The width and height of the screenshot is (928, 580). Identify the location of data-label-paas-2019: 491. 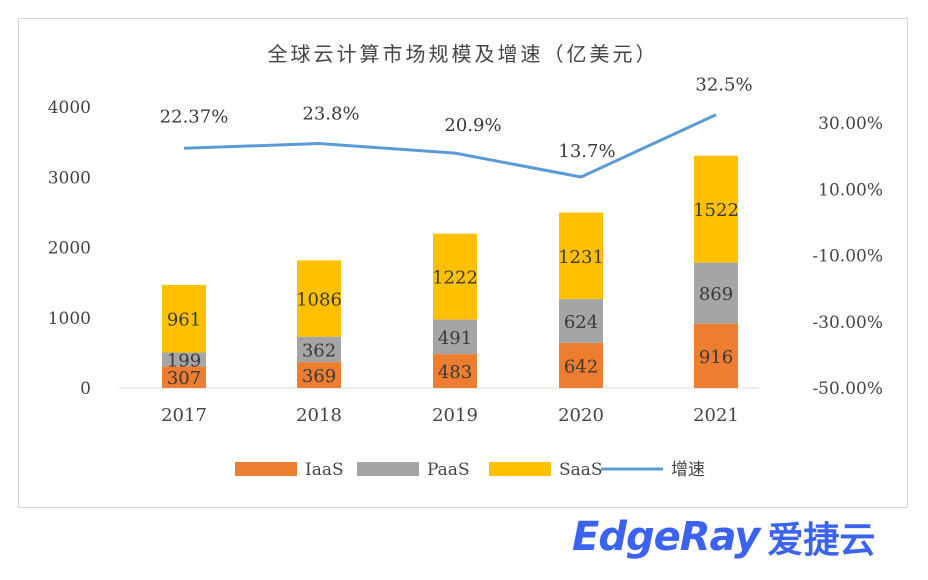
(455, 338).